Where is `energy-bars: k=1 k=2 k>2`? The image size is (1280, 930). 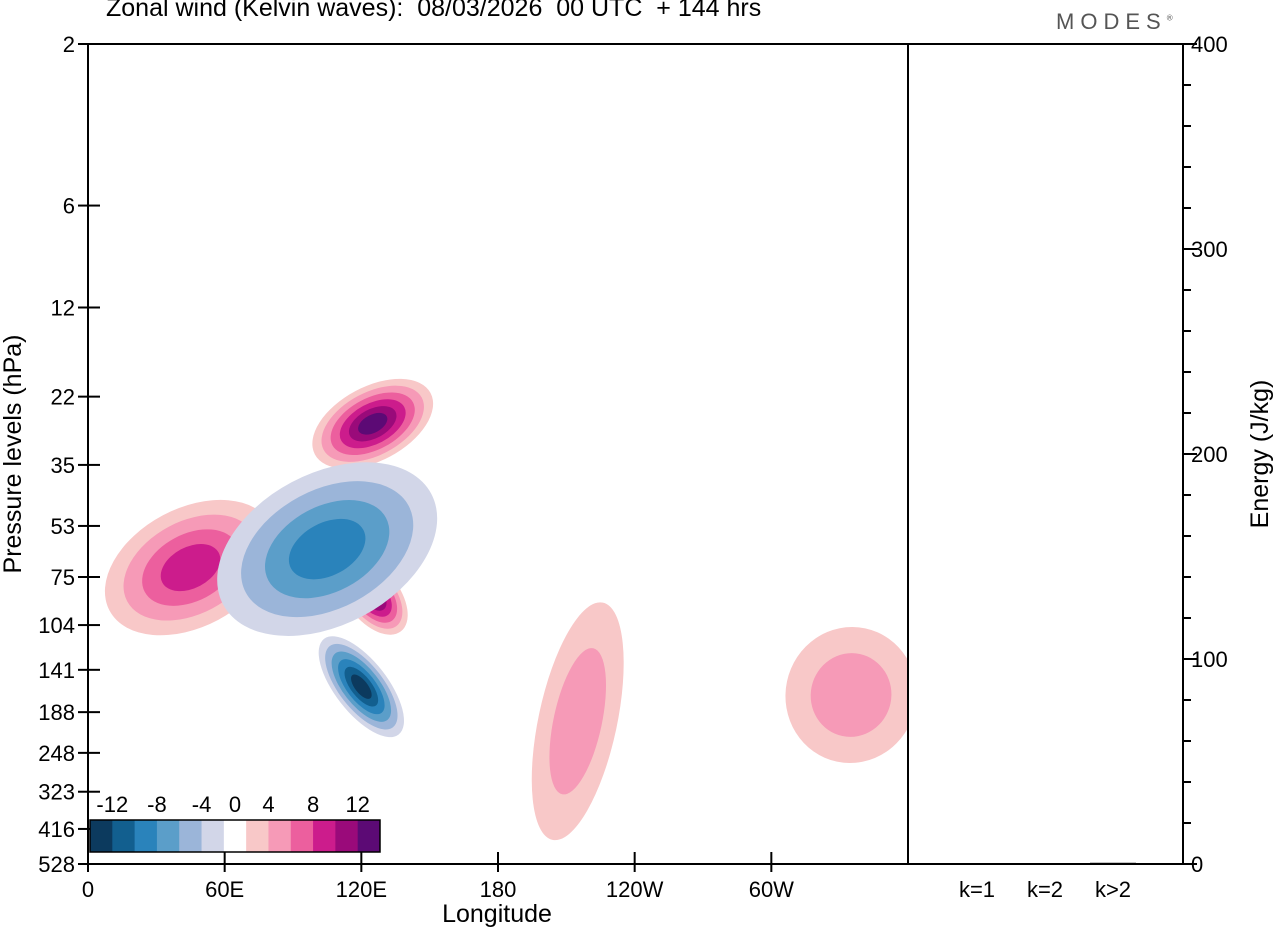
energy-bars: k=1 k=2 k>2 is located at coordinates (1045, 882).